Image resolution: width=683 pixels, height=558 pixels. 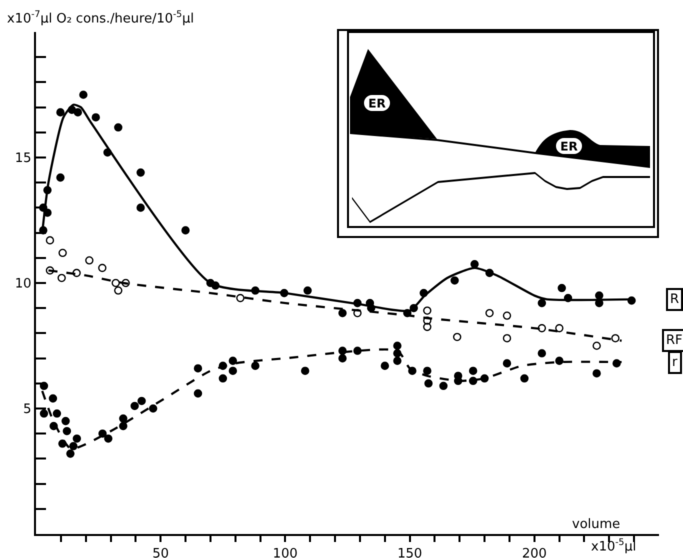 I want to click on y-tick-label: 15, so click(x=23, y=158).